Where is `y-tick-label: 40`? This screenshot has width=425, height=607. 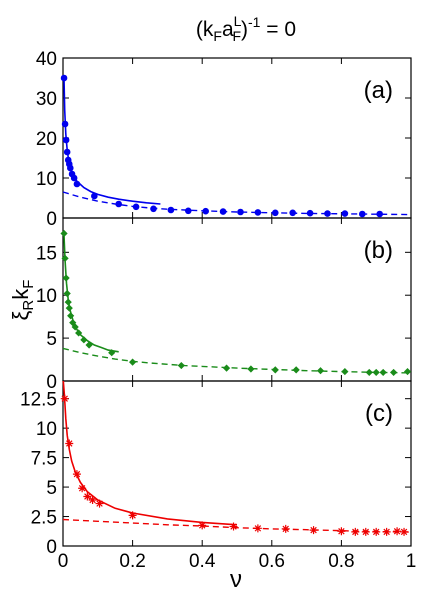 y-tick-label: 40 is located at coordinates (46, 59).